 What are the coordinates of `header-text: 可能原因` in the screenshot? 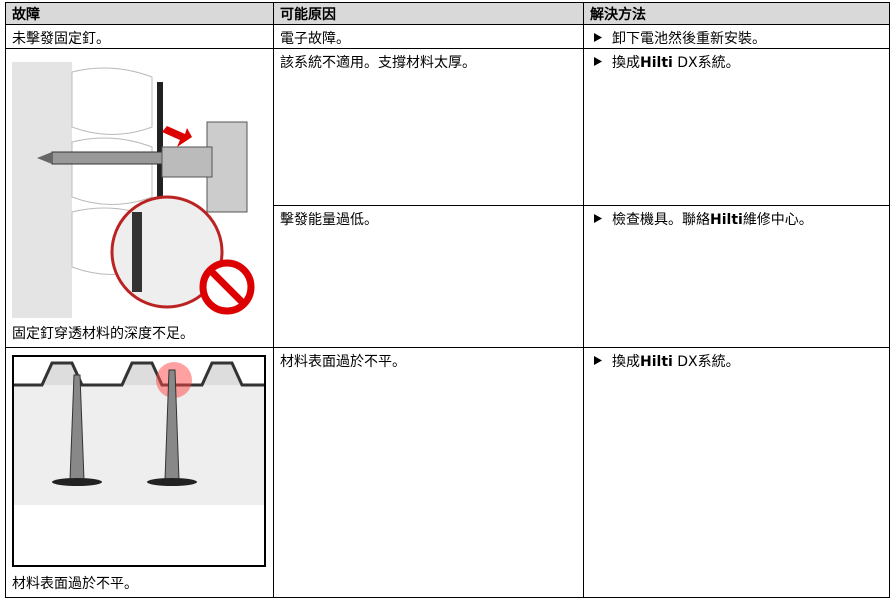 It's located at (308, 15).